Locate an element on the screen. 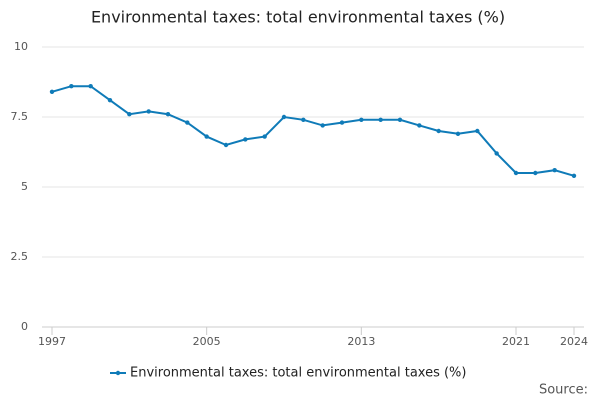  y-tick-label: 5 is located at coordinates (24, 186).